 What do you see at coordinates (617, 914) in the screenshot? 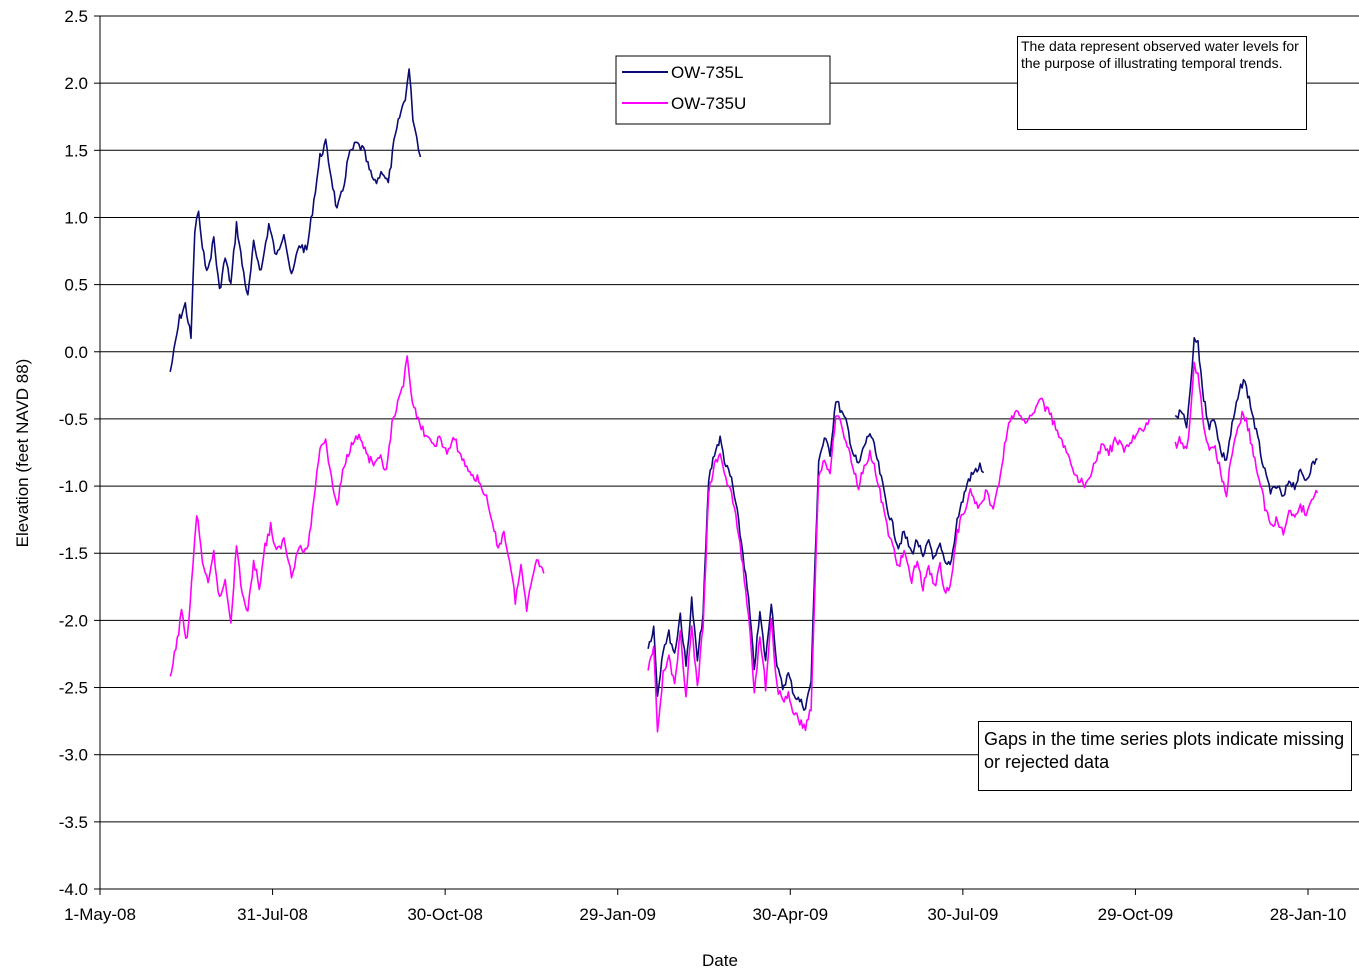
I see `x-tick-label: 29-Jan-09` at bounding box center [617, 914].